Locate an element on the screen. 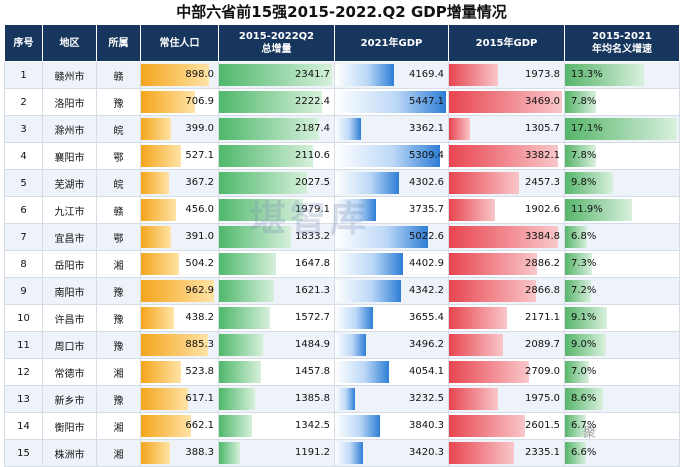  gdp2021-value: 3735.7 is located at coordinates (426, 209).